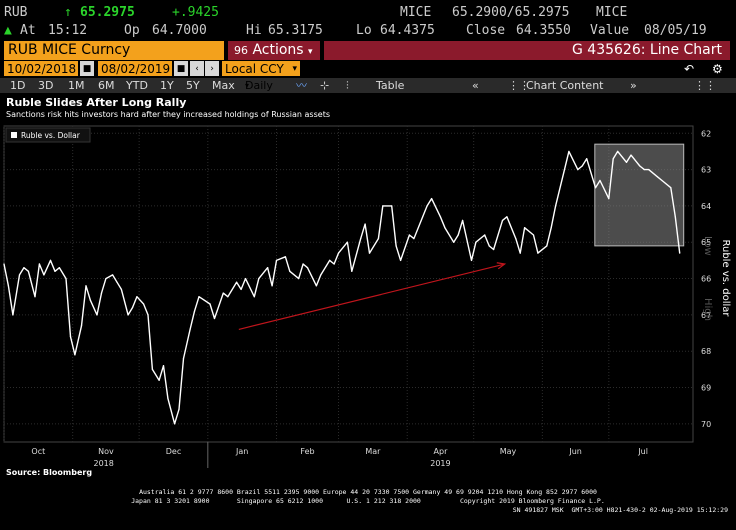 This screenshot has height=530, width=736. I want to click on period-max: Max, so click(223, 85).